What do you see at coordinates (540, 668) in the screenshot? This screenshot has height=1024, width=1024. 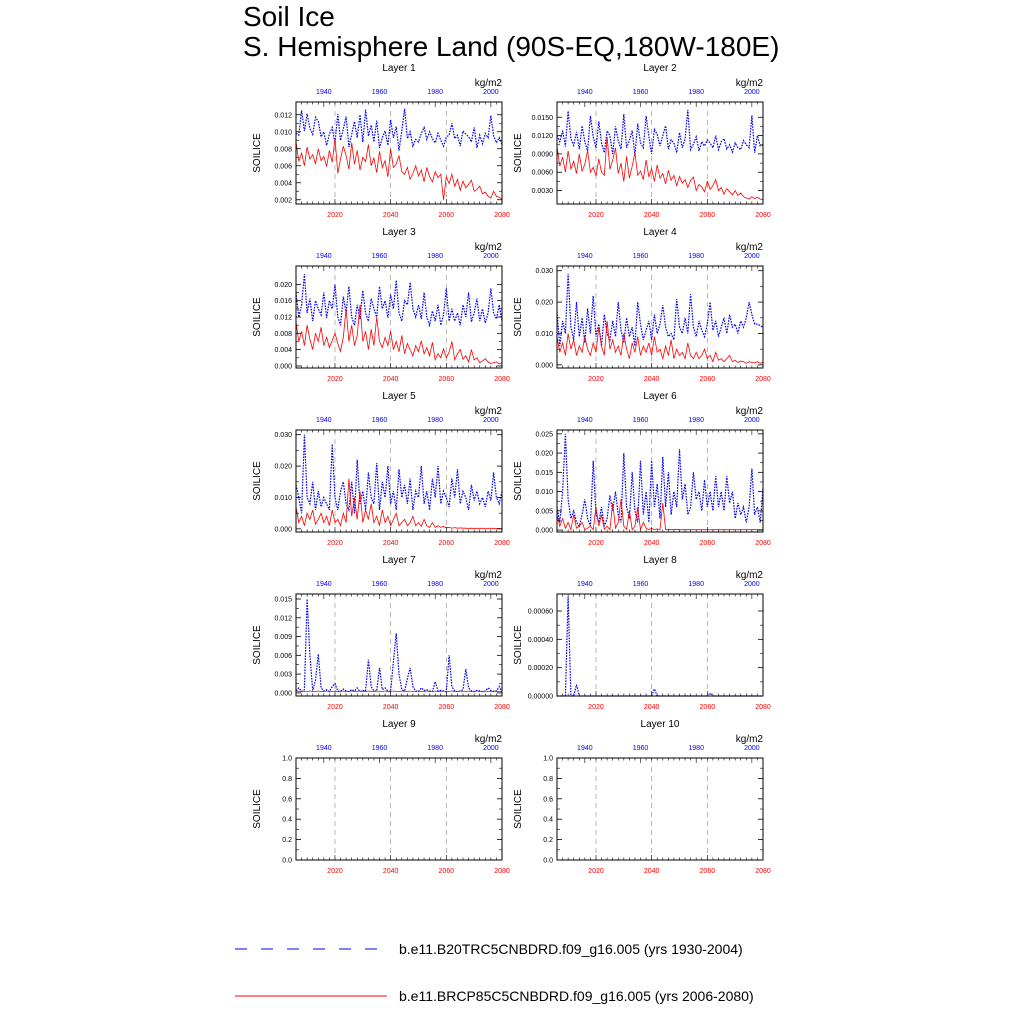 I see `y-tick-label: 0.00020` at bounding box center [540, 668].